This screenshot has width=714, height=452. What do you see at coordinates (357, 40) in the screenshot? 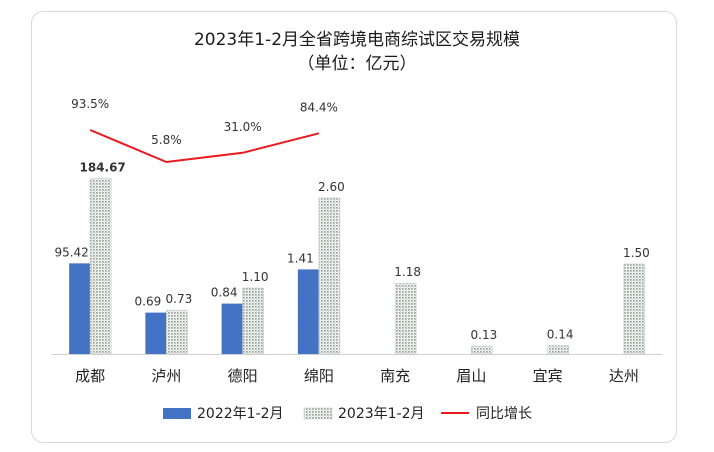
I see `chart-title: 2023年1-2月全省跨境电商综试区交易规模` at bounding box center [357, 40].